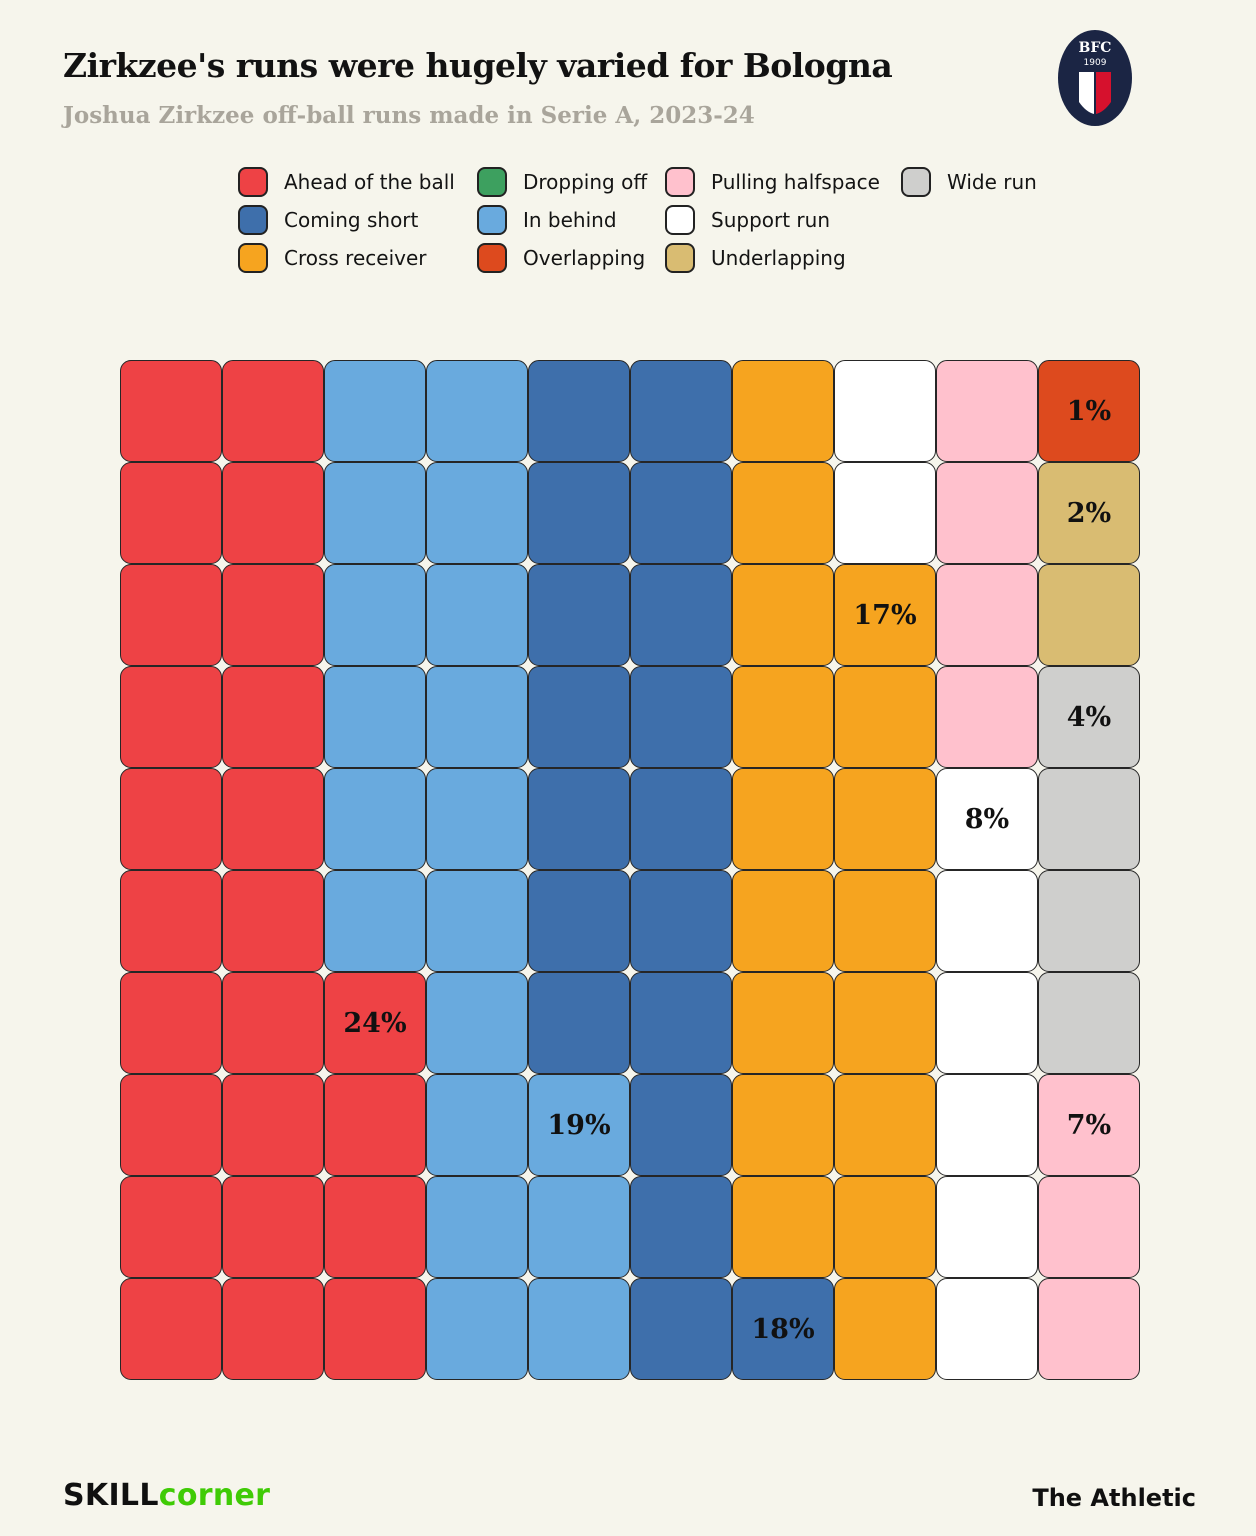 Image resolution: width=1256 pixels, height=1536 pixels. I want to click on waffle-cell-ahead: 24%, so click(375, 1023).